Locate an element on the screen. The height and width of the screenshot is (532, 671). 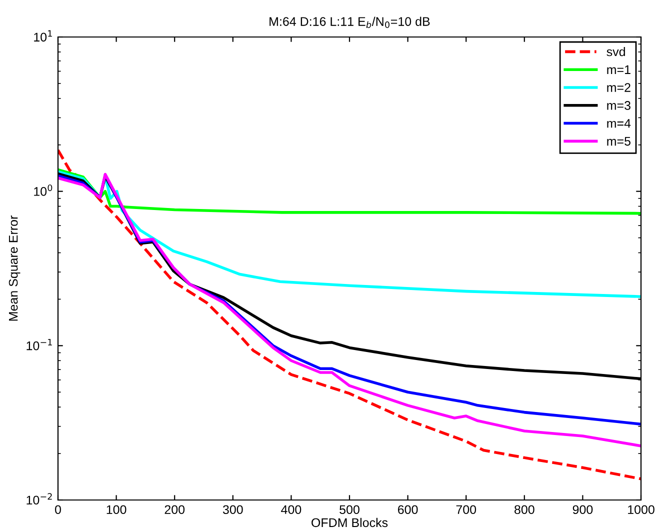
legend-label: m=1 is located at coordinates (618, 69).